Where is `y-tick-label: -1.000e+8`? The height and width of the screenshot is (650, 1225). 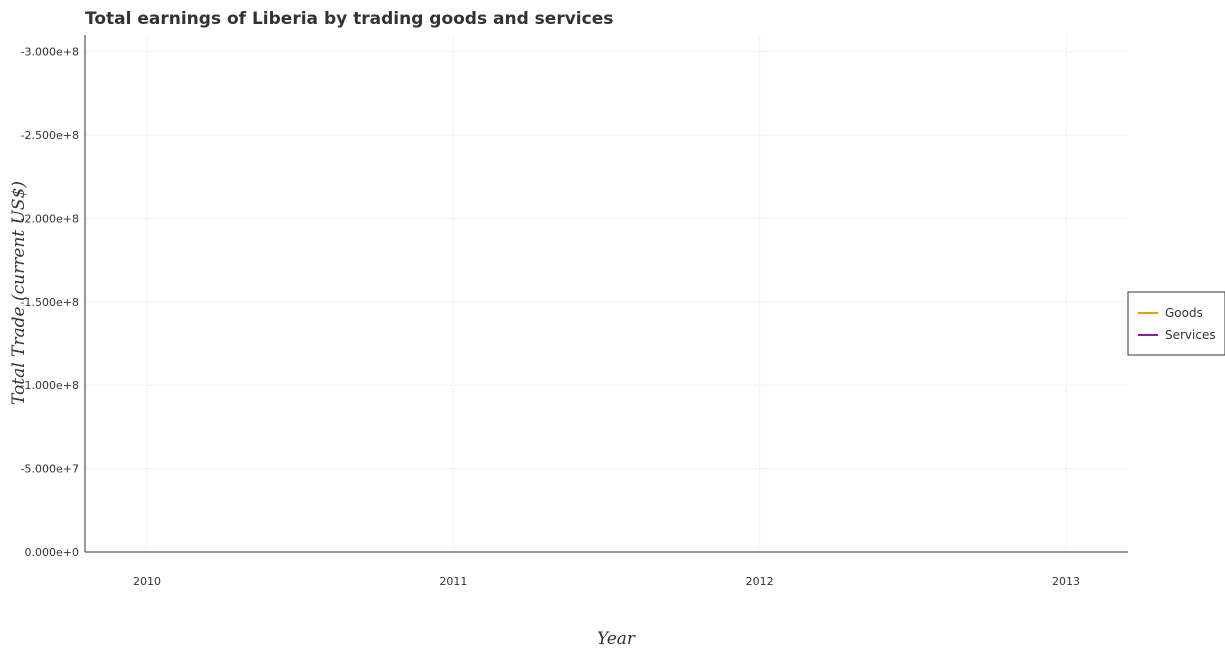 y-tick-label: -1.000e+8 is located at coordinates (50, 385).